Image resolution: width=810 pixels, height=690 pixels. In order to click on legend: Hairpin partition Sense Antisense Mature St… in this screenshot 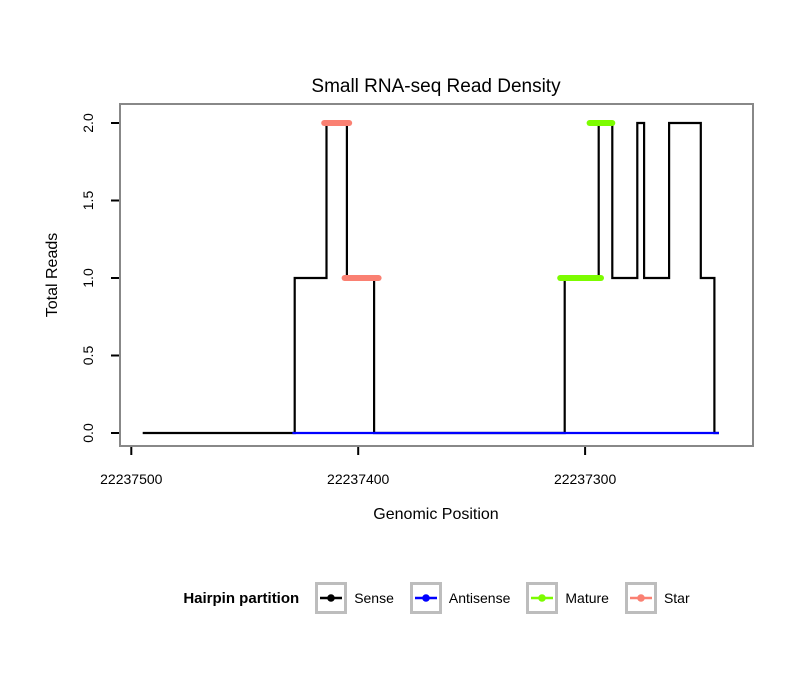, I will do `click(436, 598)`.